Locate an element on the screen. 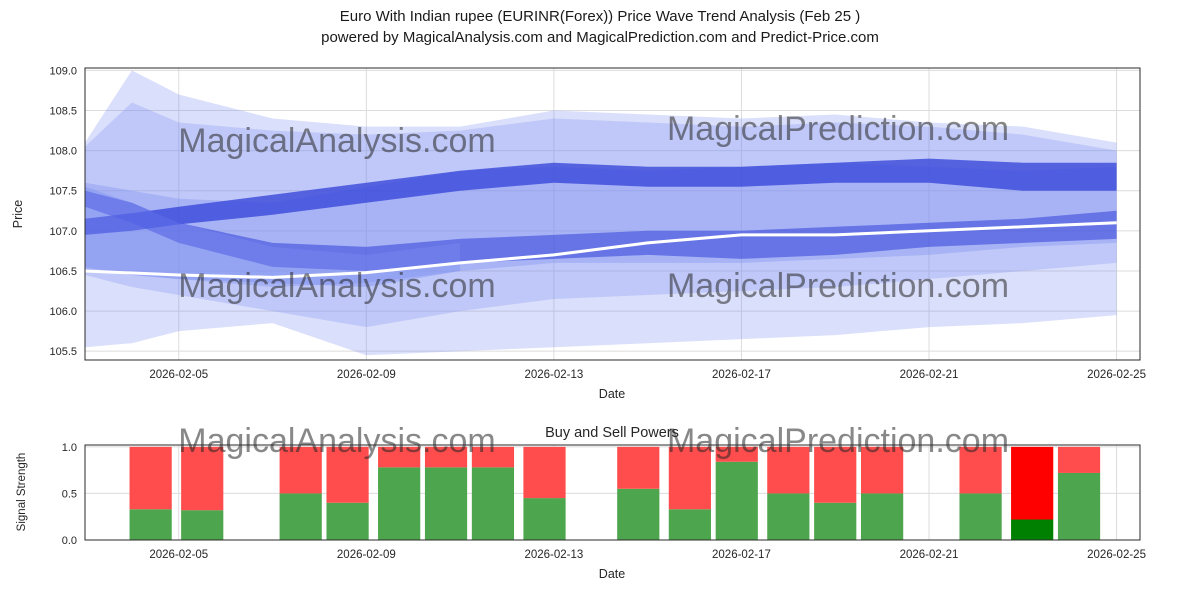  price-x-tick-label: 2026-02-13 is located at coordinates (553, 375).